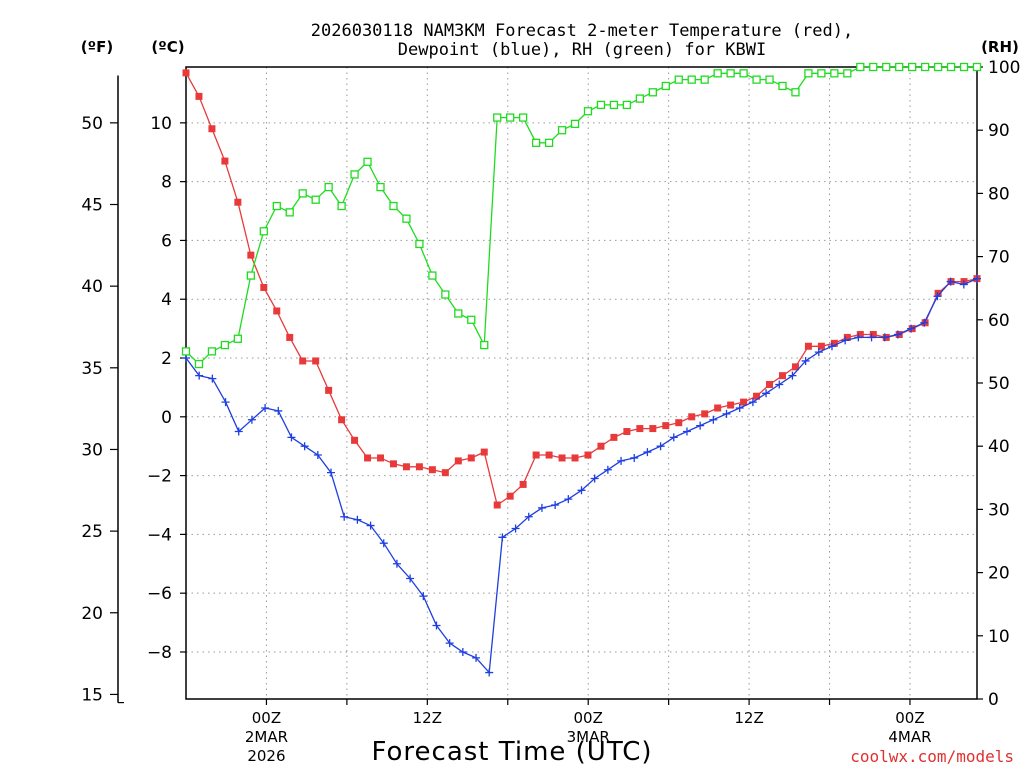 The image size is (1024, 768). What do you see at coordinates (92, 614) in the screenshot?
I see `fahrenheit-tick-label: 20` at bounding box center [92, 614].